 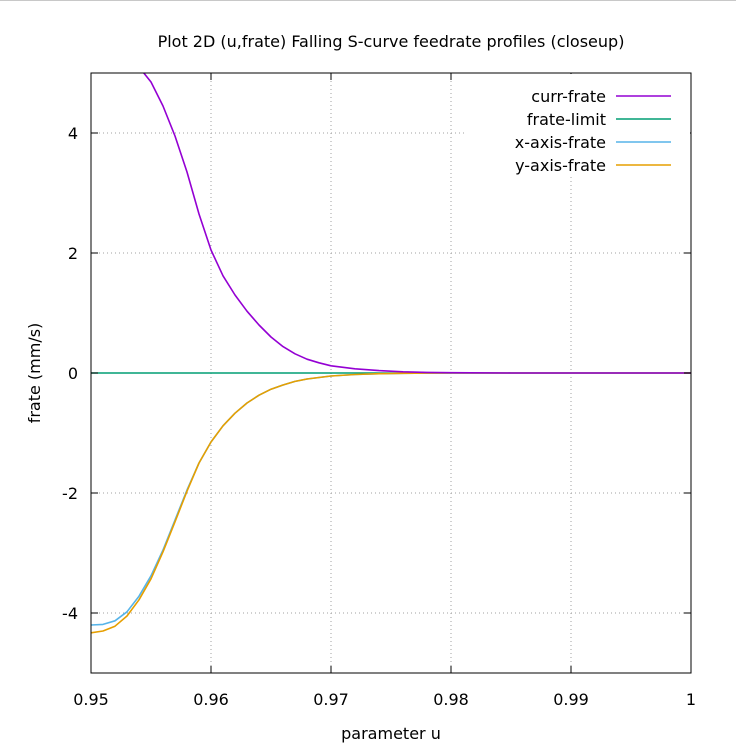 I want to click on y-tick-label: 4, so click(x=73, y=133).